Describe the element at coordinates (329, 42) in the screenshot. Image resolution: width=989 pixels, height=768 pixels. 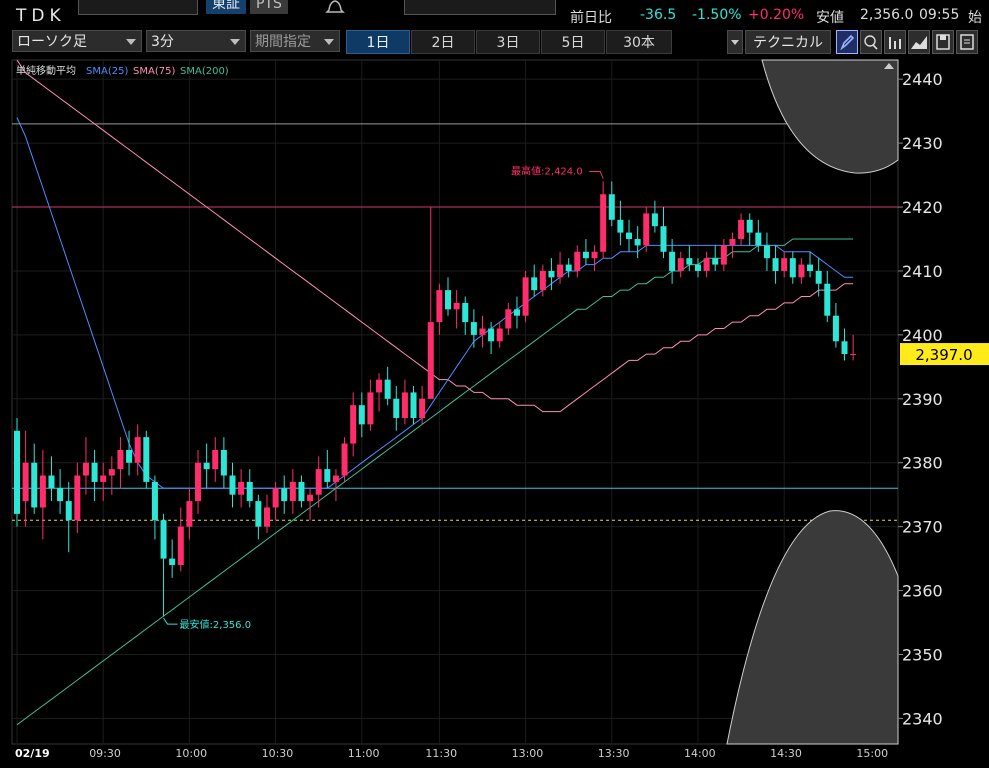
I see `chevron-down-icon` at that location.